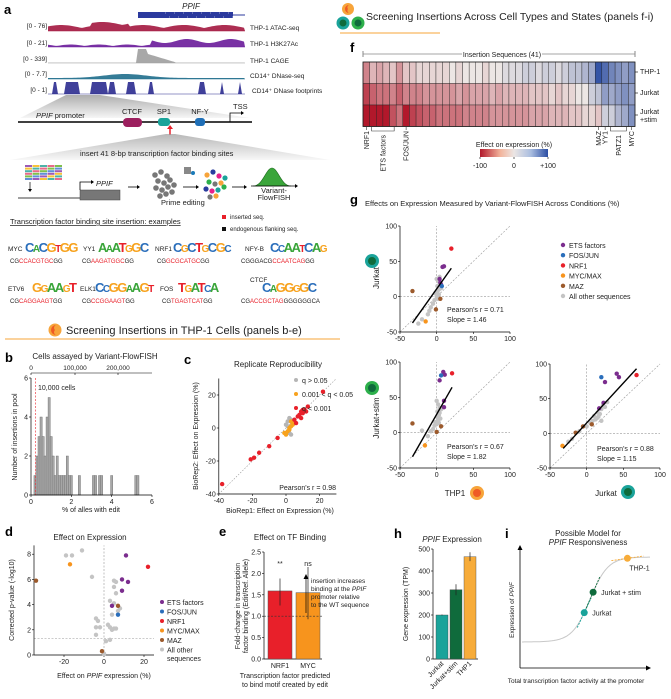  Describe the element at coordinates (339, 589) in the screenshot. I see `annotation-line: binding at the PPIF` at that location.